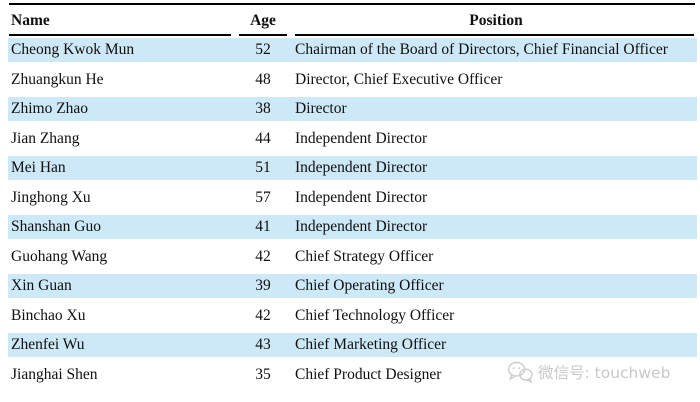 This screenshot has width=700, height=402. What do you see at coordinates (56, 226) in the screenshot?
I see `name-cell: Shanshan Guo` at bounding box center [56, 226].